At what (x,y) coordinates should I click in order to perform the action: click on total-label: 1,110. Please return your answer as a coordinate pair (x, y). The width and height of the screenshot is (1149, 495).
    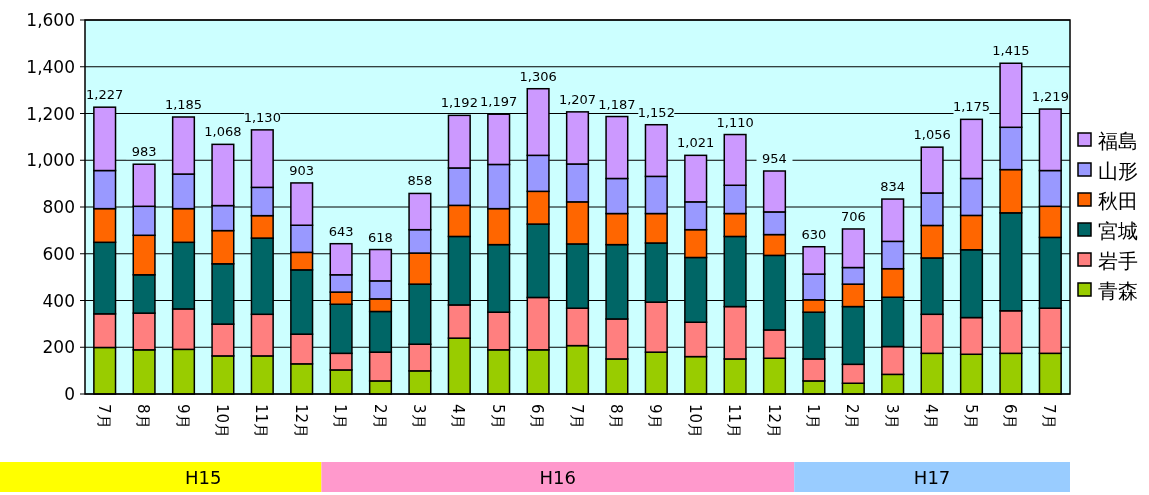
    Looking at the image, I should click on (735, 122).